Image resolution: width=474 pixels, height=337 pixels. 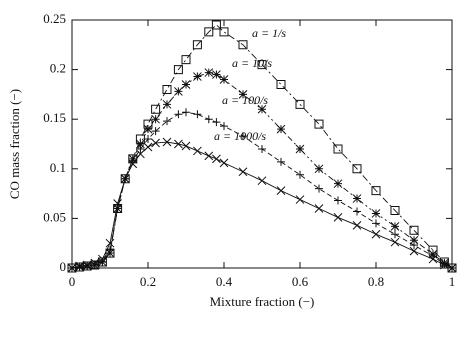 What do you see at coordinates (300, 281) in the screenshot?
I see `x-tick-label: 0.6` at bounding box center [300, 281].